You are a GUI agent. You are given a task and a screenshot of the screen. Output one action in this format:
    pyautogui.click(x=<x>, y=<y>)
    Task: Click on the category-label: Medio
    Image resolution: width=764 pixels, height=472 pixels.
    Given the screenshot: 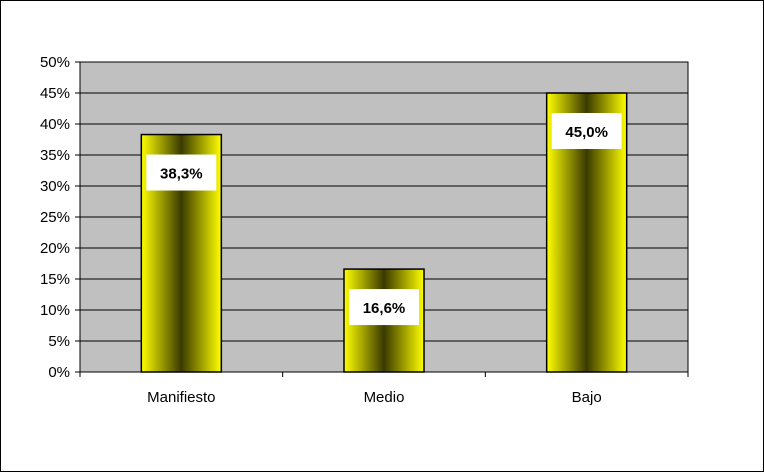 What is the action you would take?
    pyautogui.click(x=384, y=397)
    